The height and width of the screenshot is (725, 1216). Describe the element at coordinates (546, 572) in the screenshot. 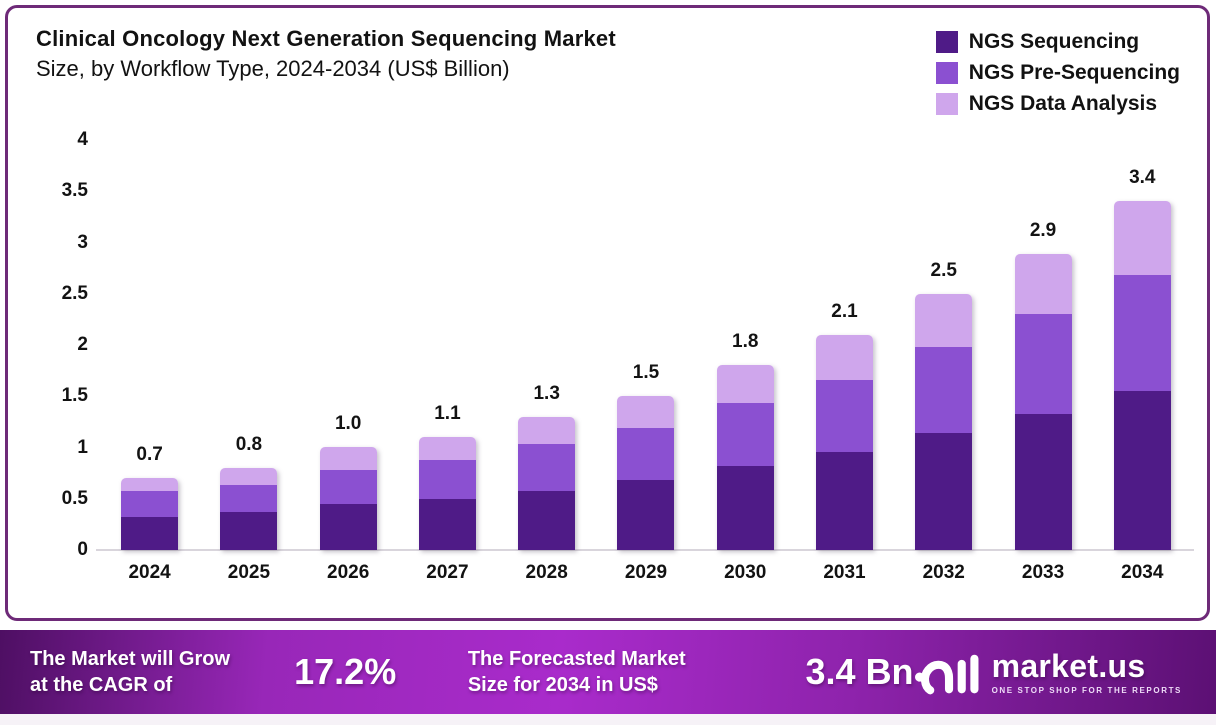

I see `x-axis-label-2028: 2028` at that location.